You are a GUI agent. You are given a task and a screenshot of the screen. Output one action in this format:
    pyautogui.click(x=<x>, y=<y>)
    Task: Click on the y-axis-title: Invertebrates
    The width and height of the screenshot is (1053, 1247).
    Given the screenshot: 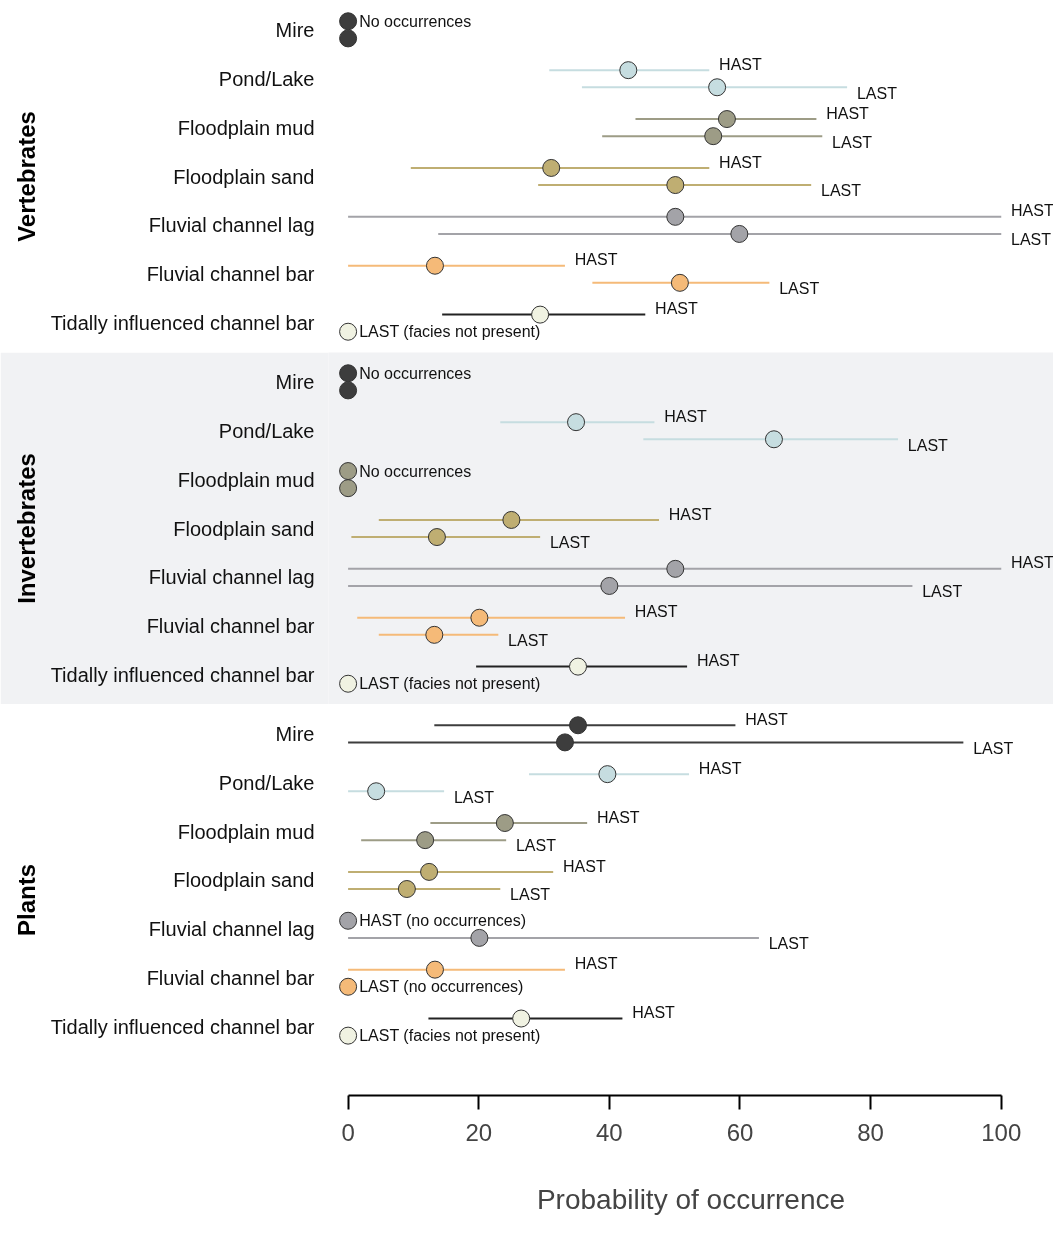 What is the action you would take?
    pyautogui.click(x=26, y=528)
    